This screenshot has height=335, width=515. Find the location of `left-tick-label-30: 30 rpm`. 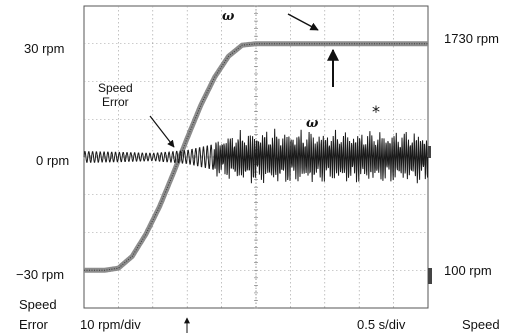

left-tick-label-30: 30 rpm is located at coordinates (44, 48).